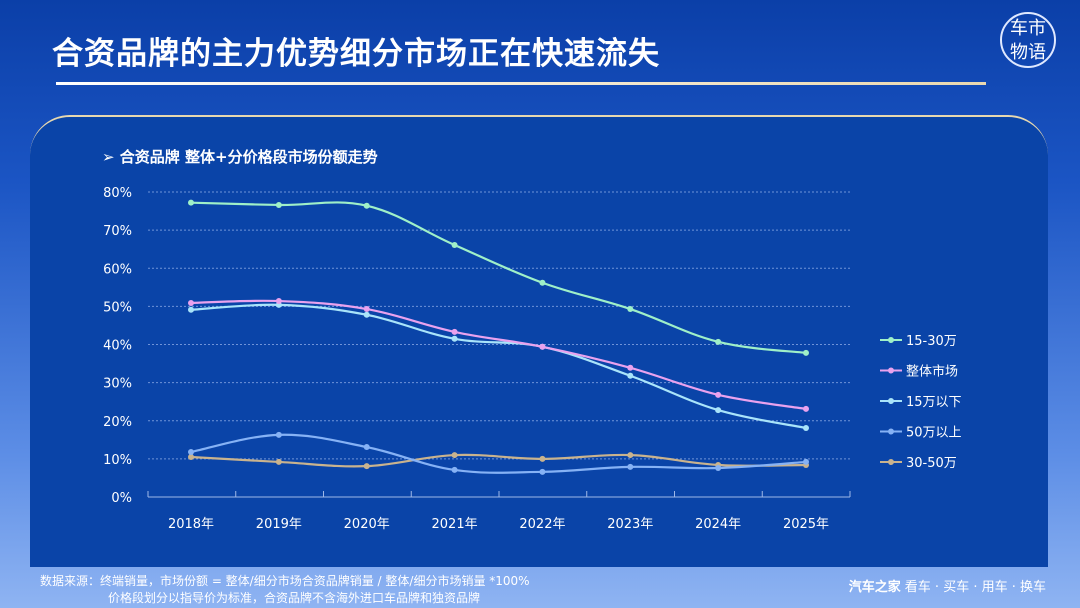 The width and height of the screenshot is (1080, 608). I want to click on brand-slogan: 看车 · 买车 · 用车 · 换车, so click(975, 587).